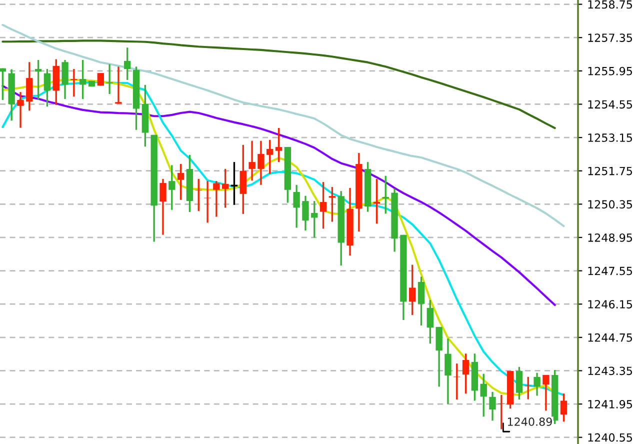 This screenshot has height=444, width=634. I want to click on y-tick-label: 1258.75, so click(610, 4).